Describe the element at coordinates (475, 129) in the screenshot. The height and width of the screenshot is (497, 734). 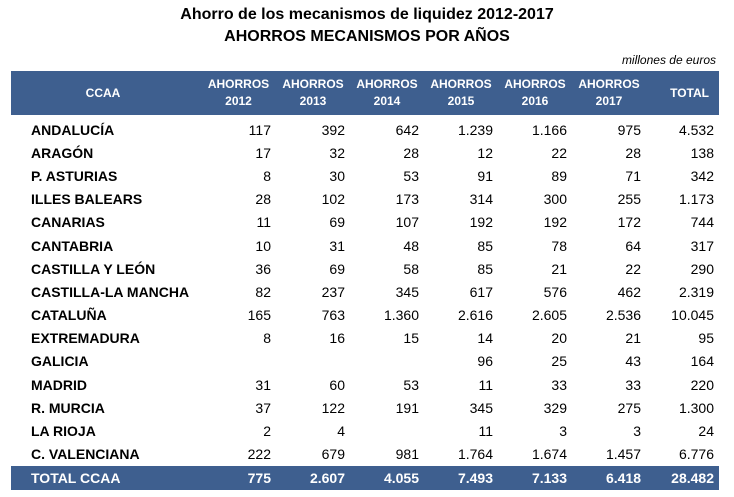
I see `table-cell: 1.239` at that location.